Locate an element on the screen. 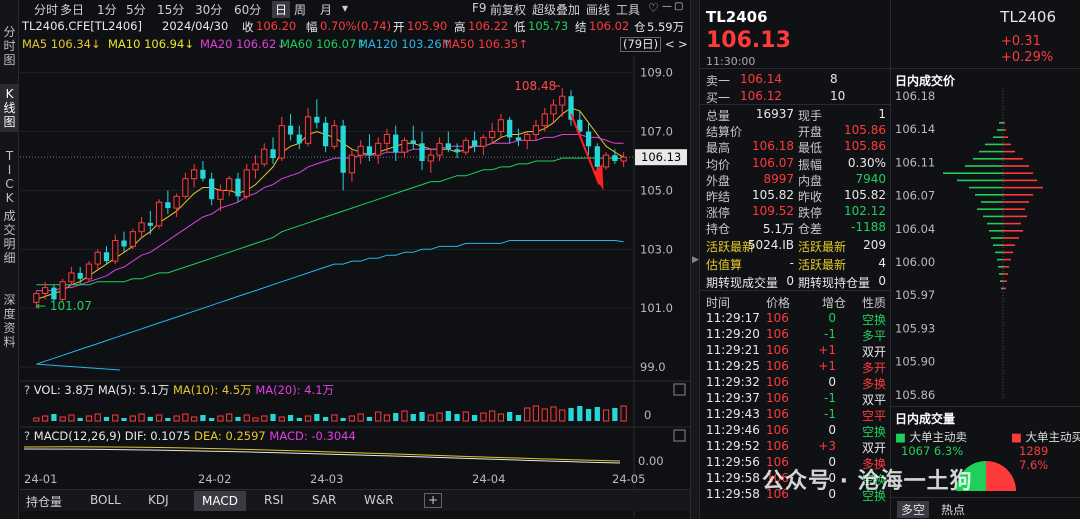  vtab-4: 深度资料 is located at coordinates (9, 321).